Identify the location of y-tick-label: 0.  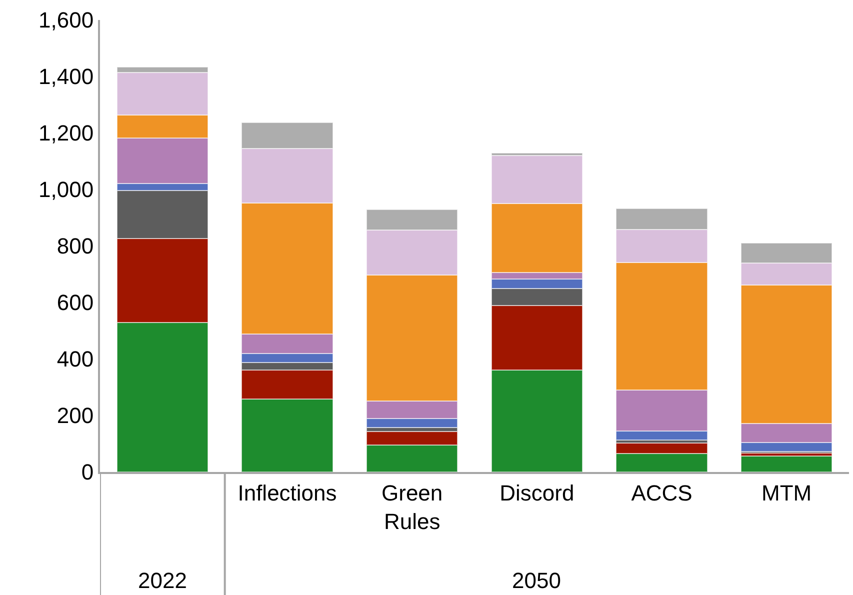
(87, 472).